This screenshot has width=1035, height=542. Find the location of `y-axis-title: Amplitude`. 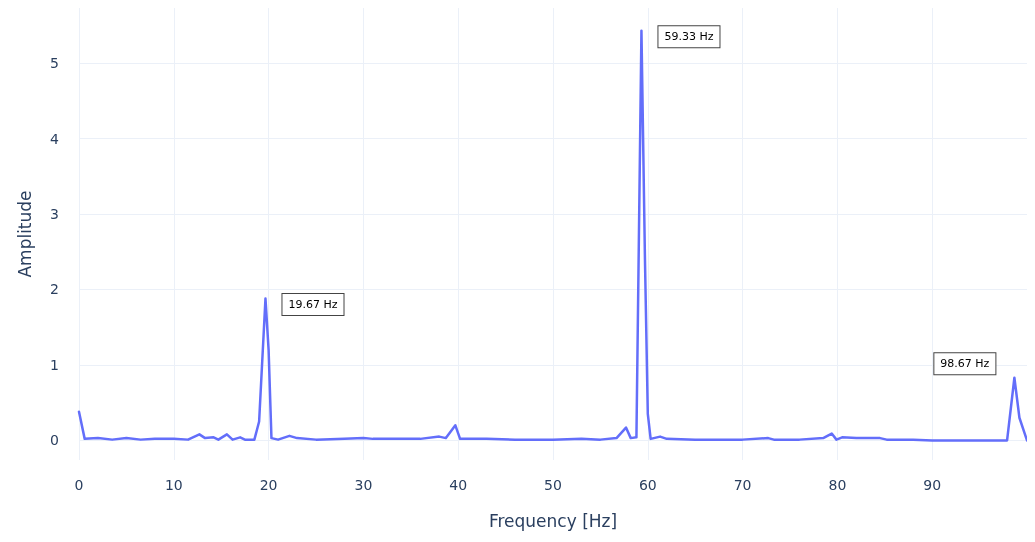

y-axis-title: Amplitude is located at coordinates (24, 234).